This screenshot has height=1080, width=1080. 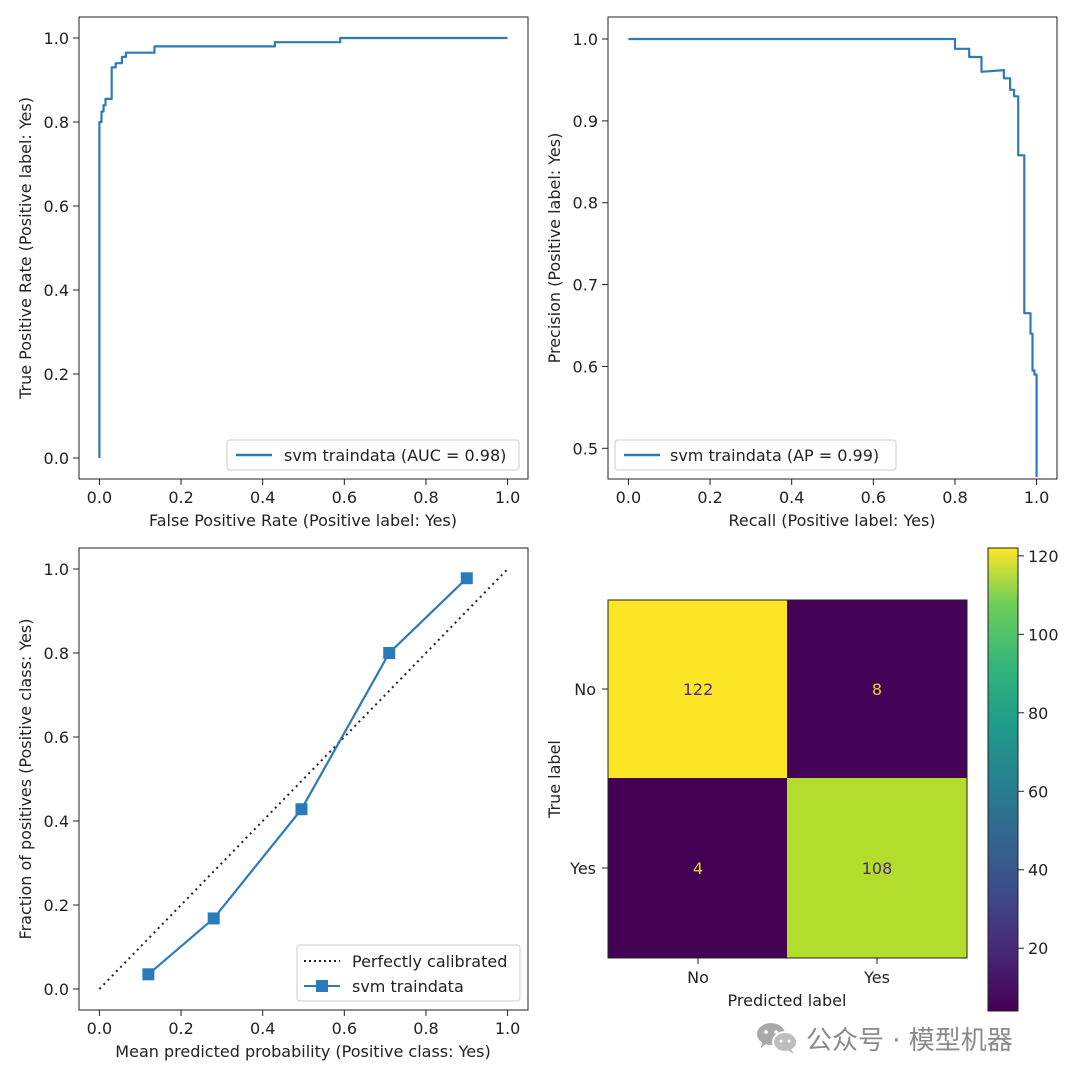 I want to click on colorbar-tick-label: 20, so click(x=1038, y=948).